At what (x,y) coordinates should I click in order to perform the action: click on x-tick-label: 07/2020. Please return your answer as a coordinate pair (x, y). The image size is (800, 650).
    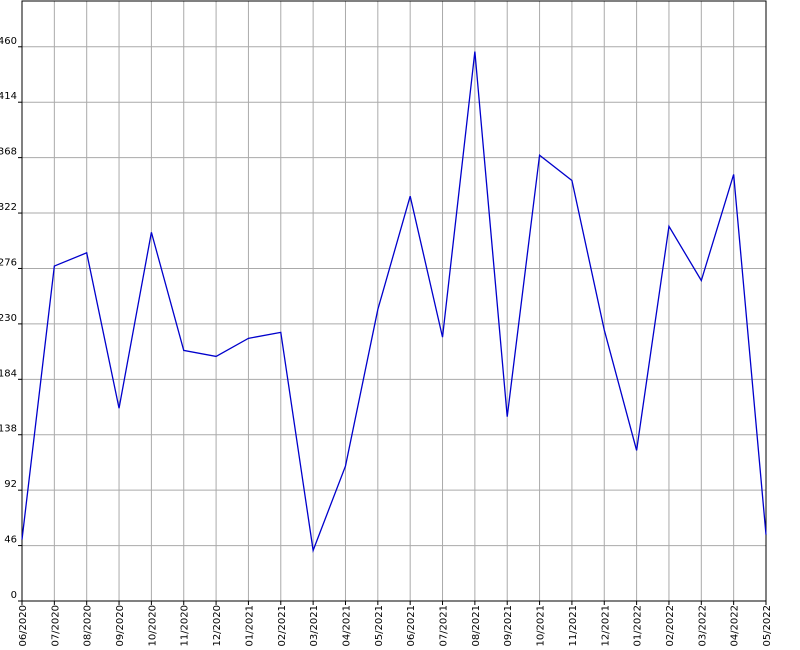
    Looking at the image, I should click on (55, 626).